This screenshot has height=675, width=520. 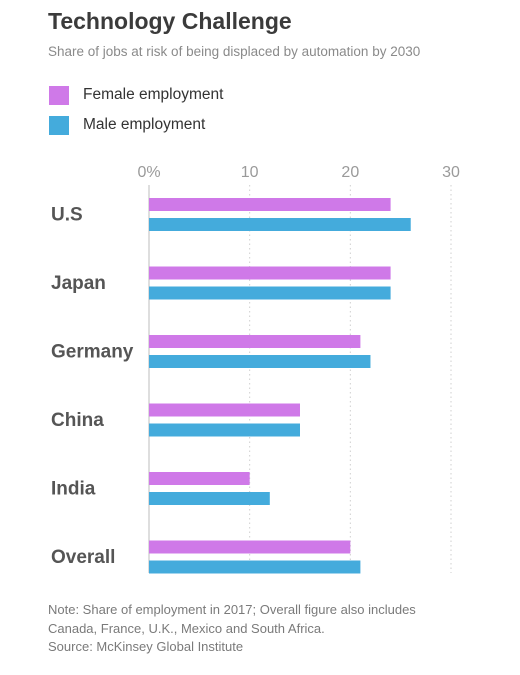 What do you see at coordinates (170, 21) in the screenshot?
I see `chart-title: Technology Challenge` at bounding box center [170, 21].